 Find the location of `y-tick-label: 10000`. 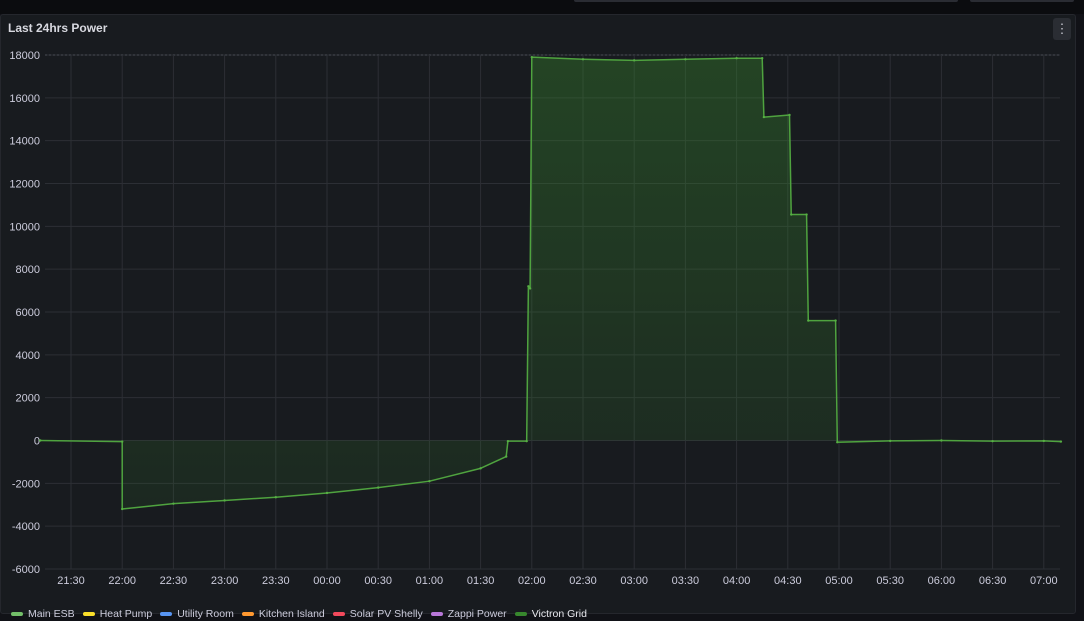

y-tick-label: 10000 is located at coordinates (24, 227).